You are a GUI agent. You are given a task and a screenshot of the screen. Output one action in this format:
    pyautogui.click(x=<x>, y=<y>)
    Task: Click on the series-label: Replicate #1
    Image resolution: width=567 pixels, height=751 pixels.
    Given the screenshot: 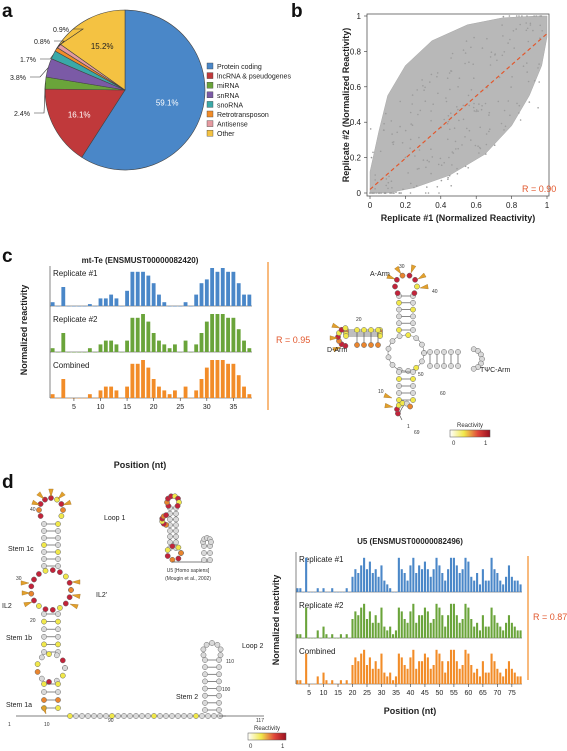 What is the action you would take?
    pyautogui.click(x=321, y=559)
    